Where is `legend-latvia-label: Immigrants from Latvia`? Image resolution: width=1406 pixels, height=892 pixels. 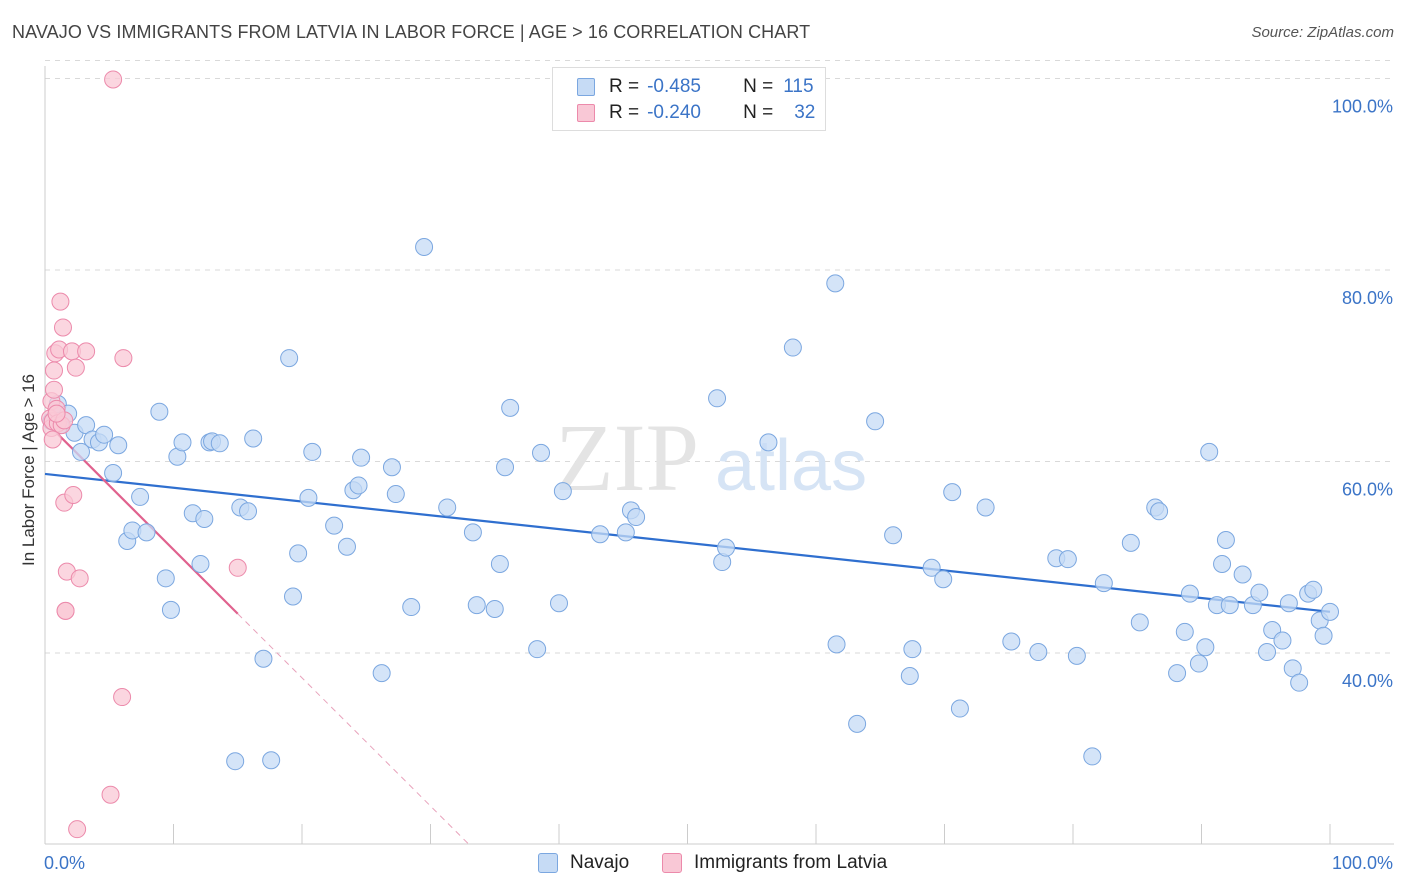 legend-latvia-label: Immigrants from Latvia is located at coordinates (791, 862).